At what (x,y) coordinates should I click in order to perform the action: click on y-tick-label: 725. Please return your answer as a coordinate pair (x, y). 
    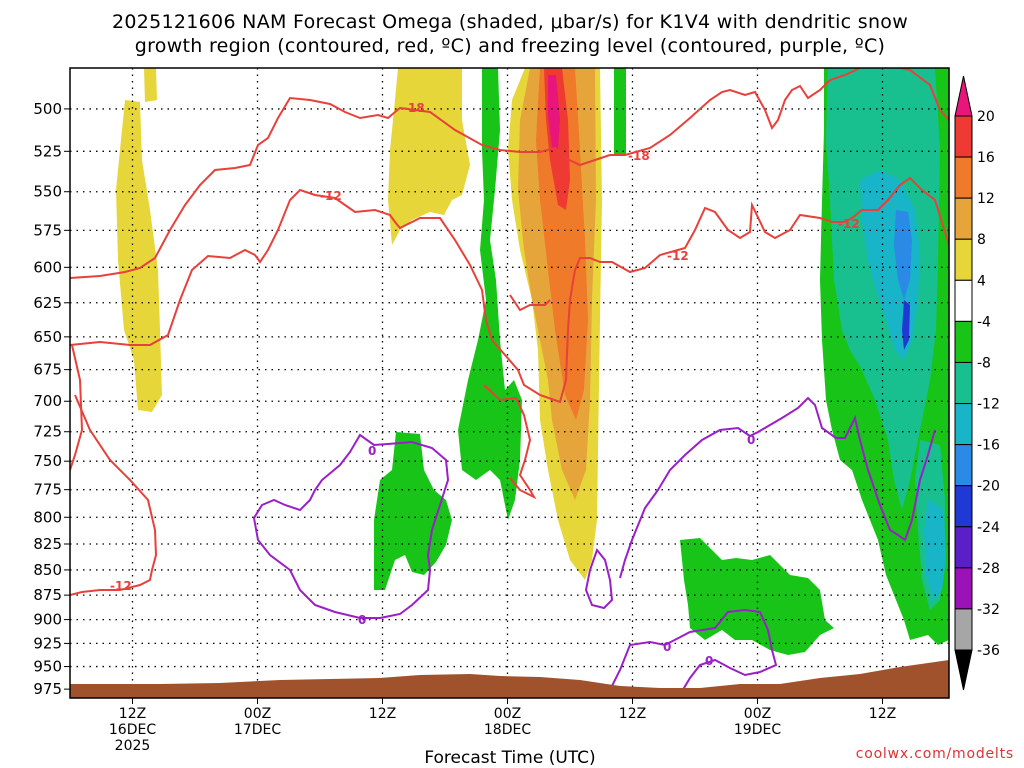
    Looking at the image, I should click on (47, 432).